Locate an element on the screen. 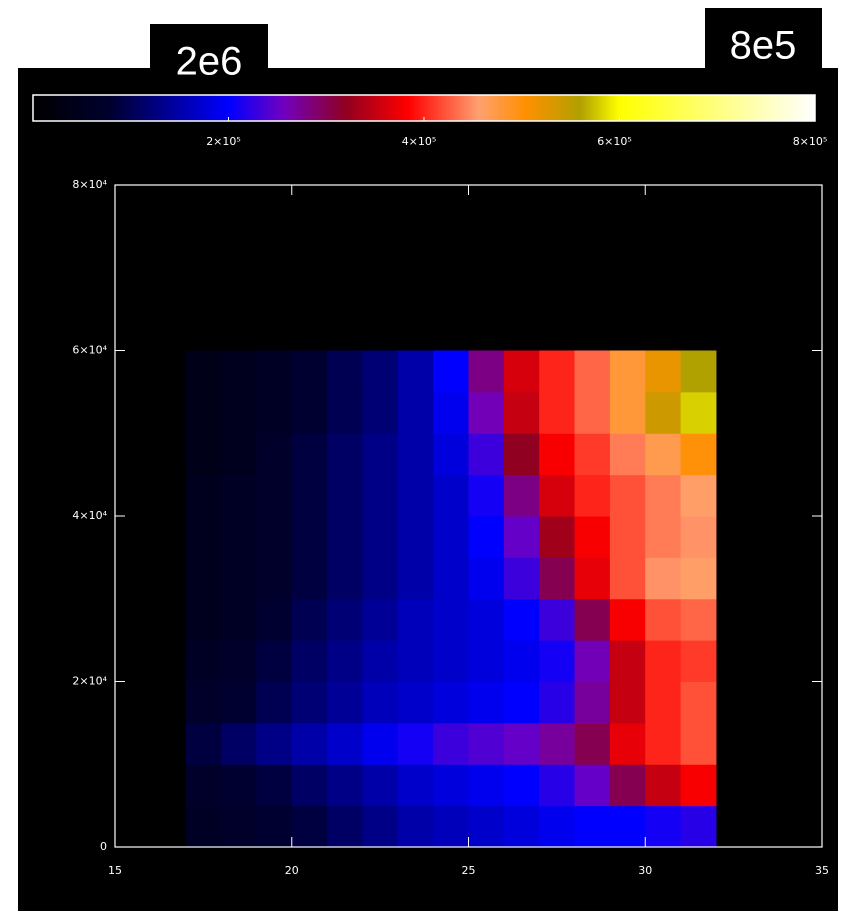  annotation-box is located at coordinates (763, 39).